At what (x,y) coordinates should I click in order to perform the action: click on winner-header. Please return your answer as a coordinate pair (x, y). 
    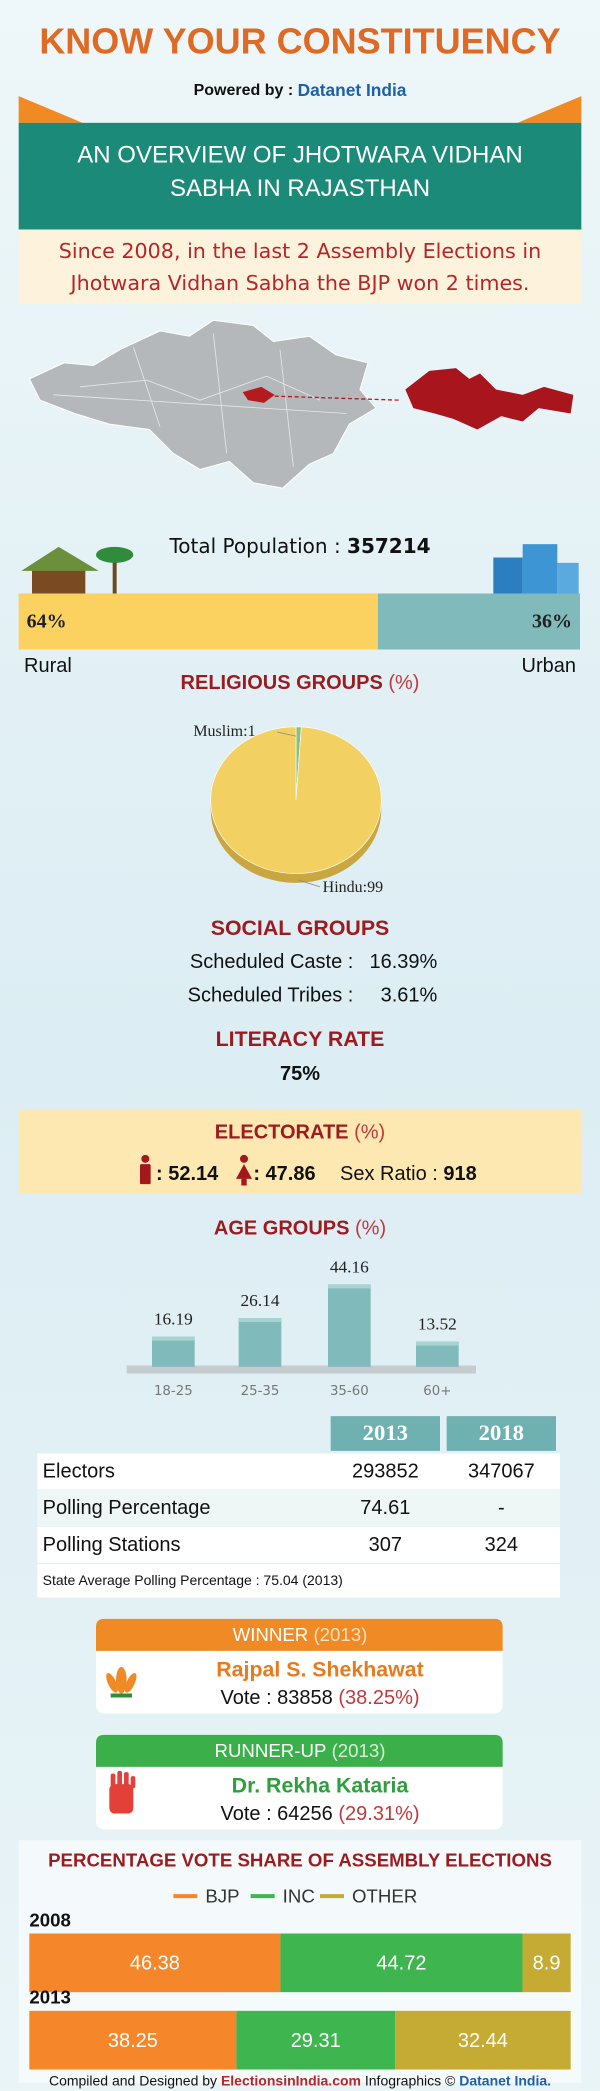
    Looking at the image, I should click on (299, 1634).